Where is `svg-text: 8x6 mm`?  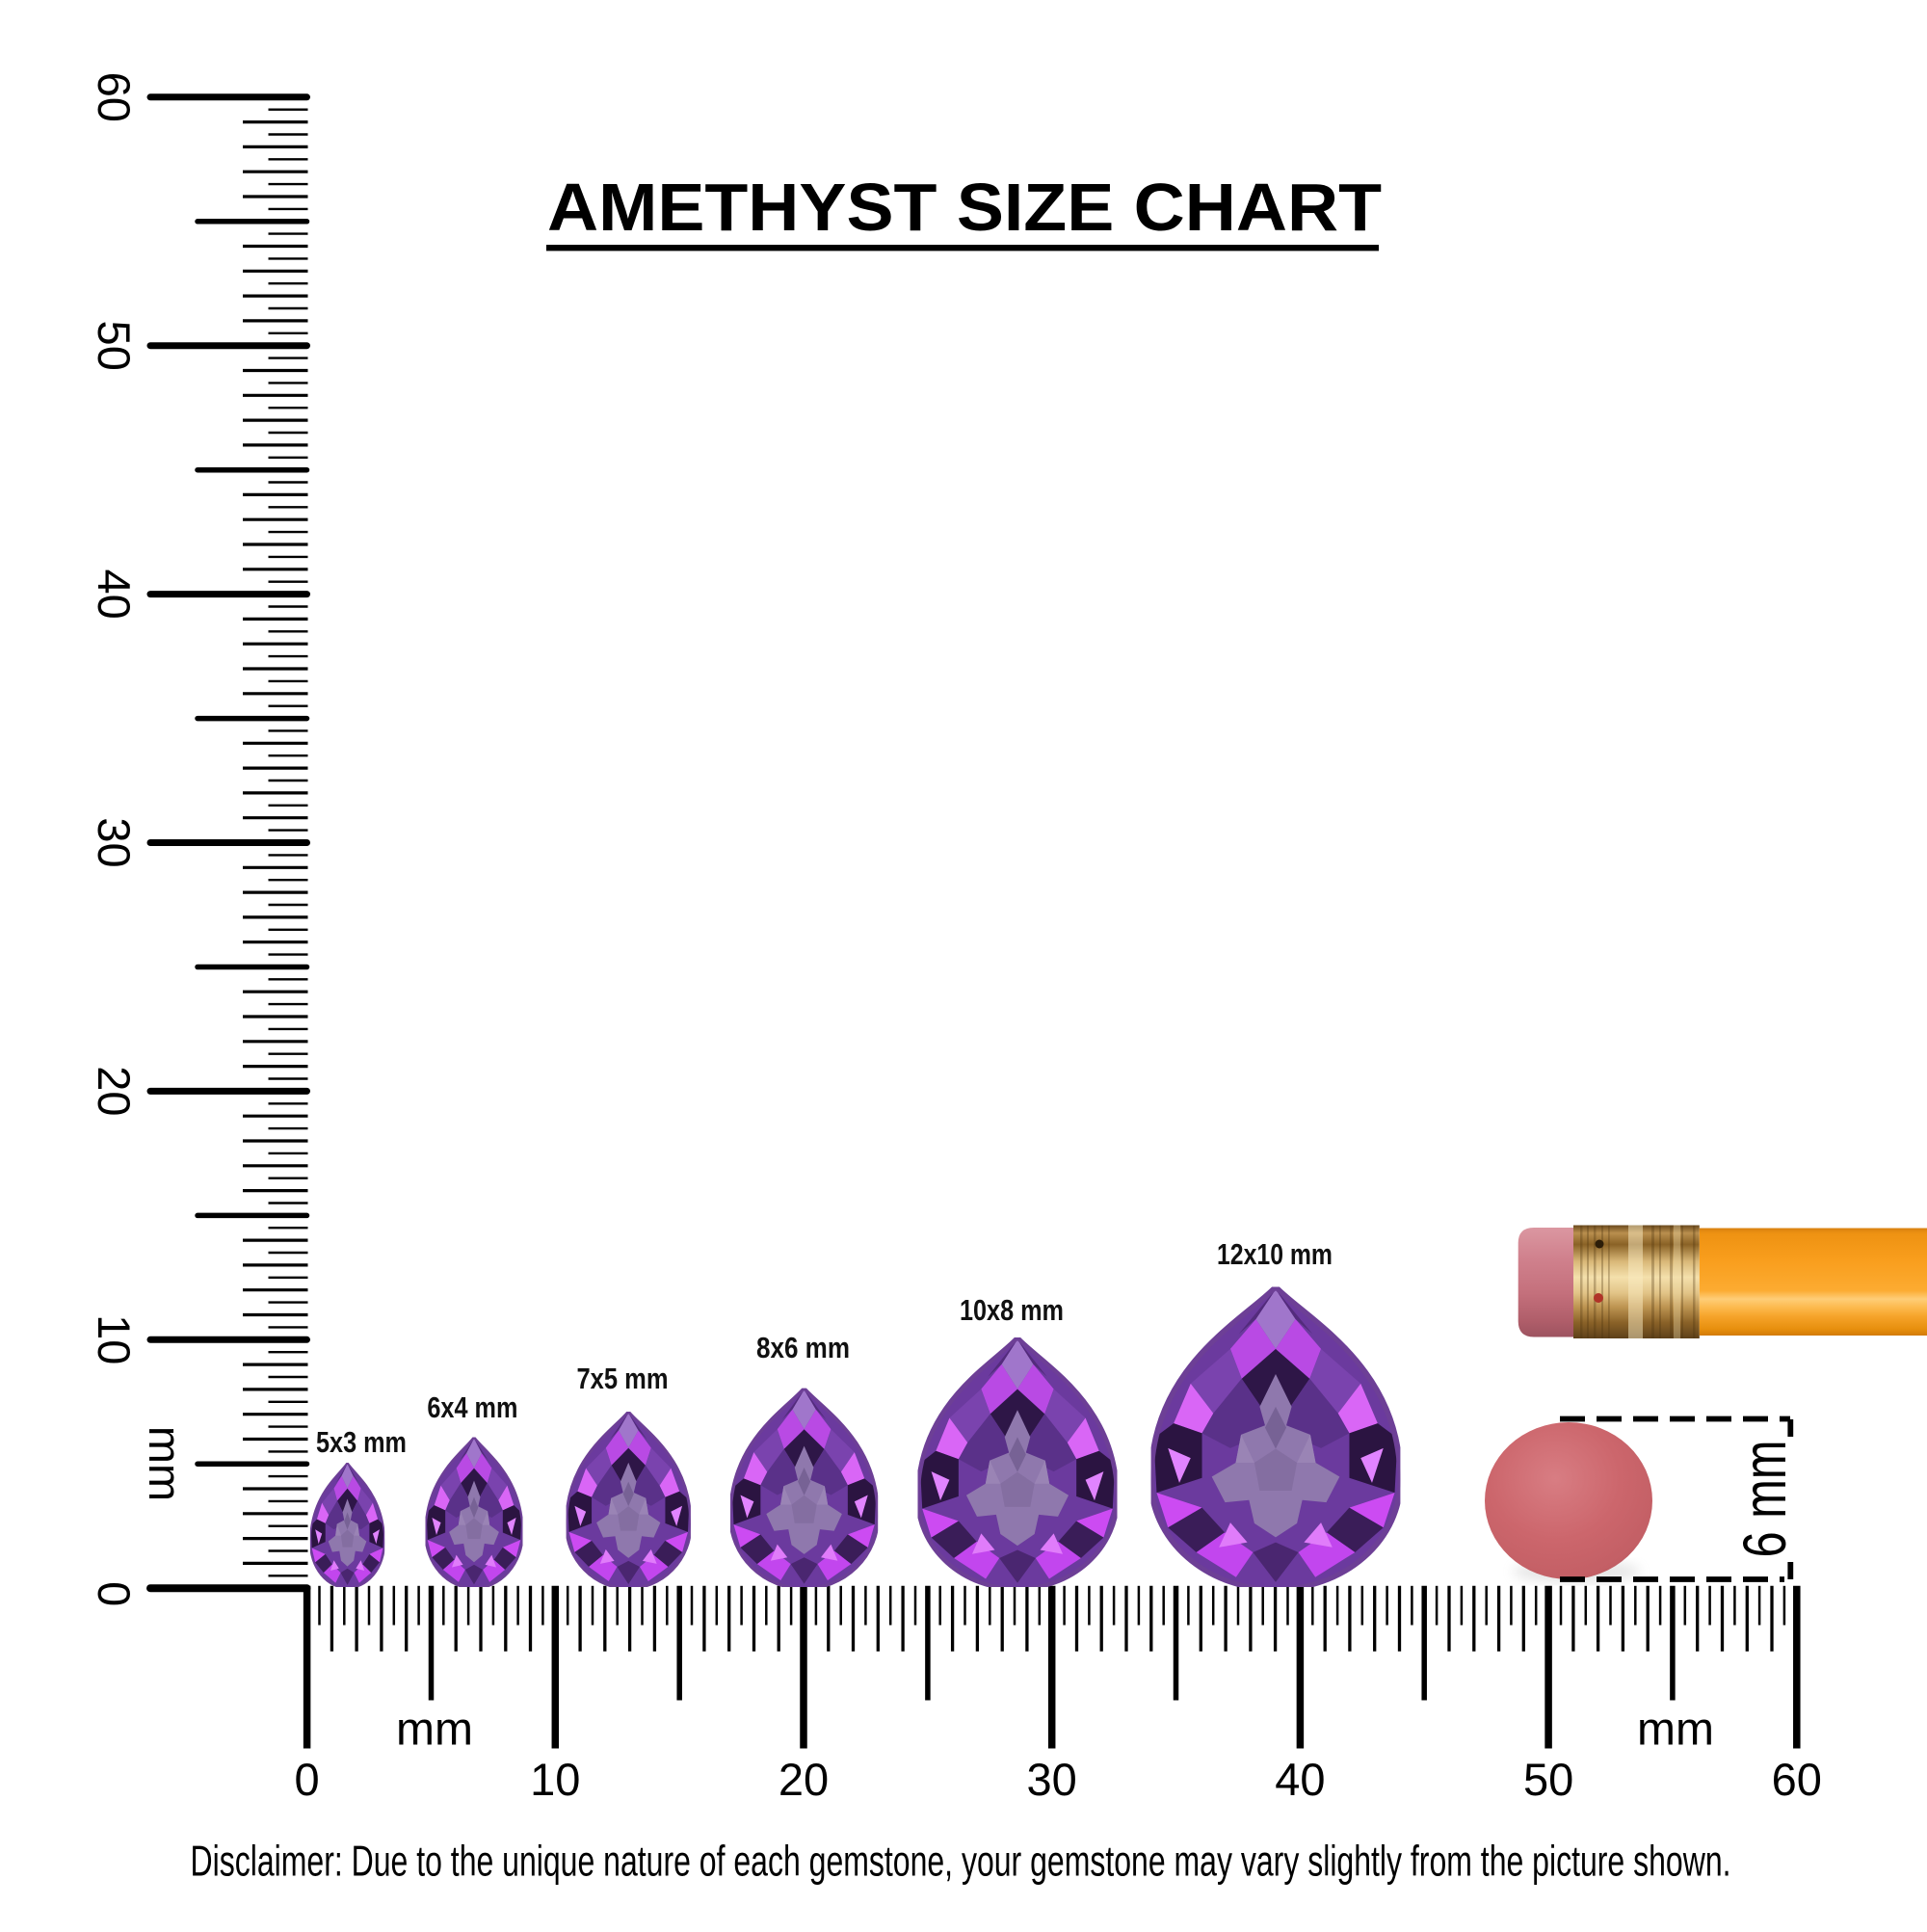 svg-text: 8x6 mm is located at coordinates (803, 1347).